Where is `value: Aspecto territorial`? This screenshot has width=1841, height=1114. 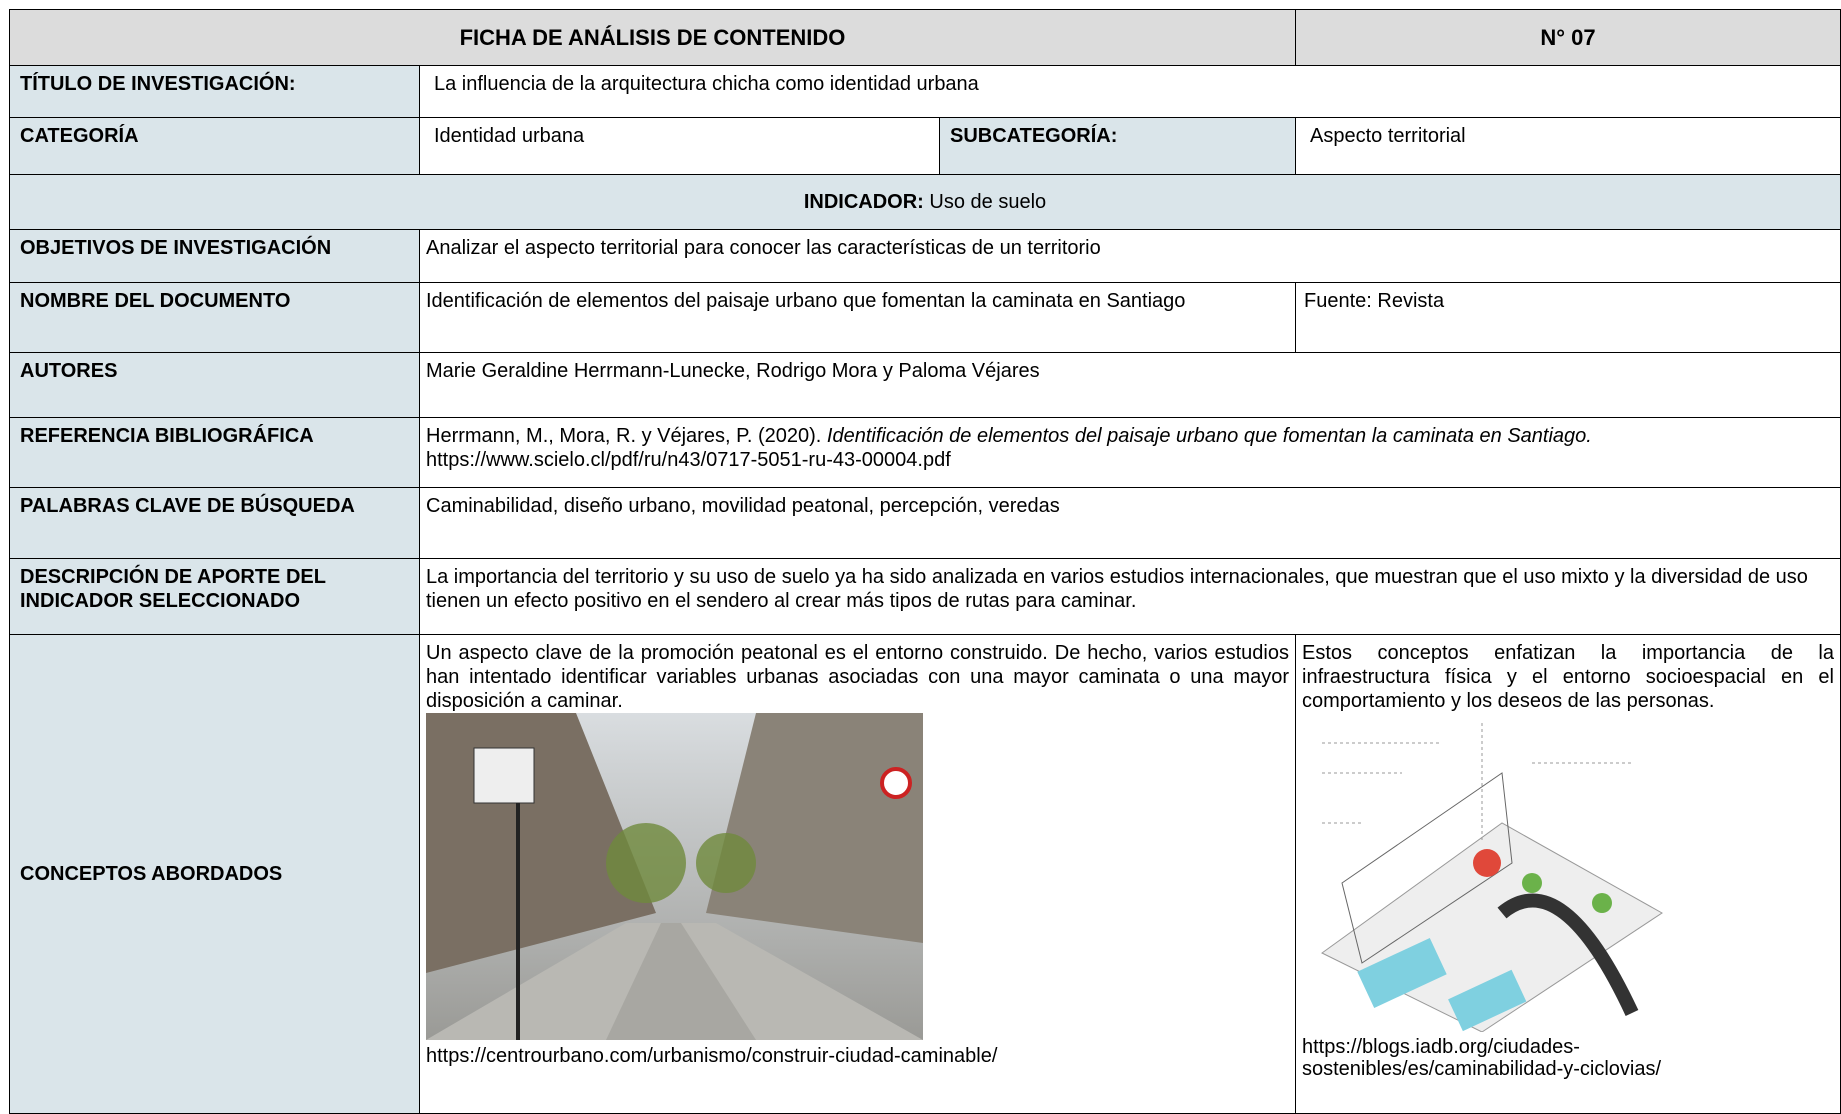 value: Aspecto territorial is located at coordinates (1568, 146).